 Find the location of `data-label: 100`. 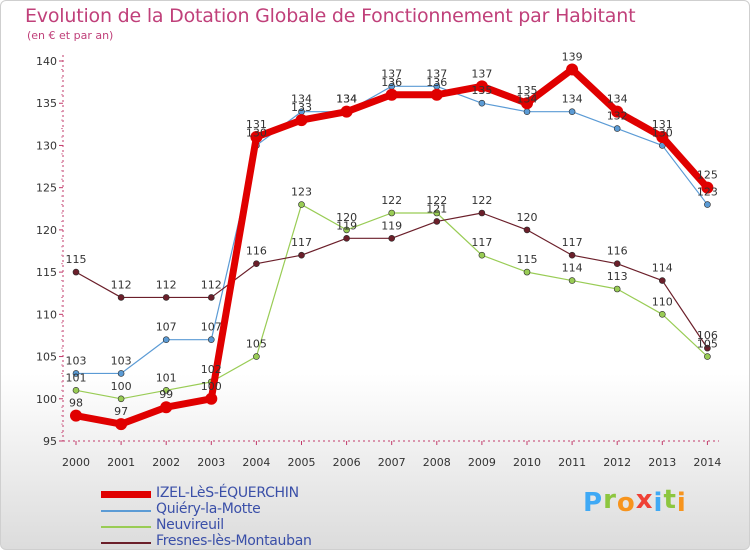

data-label: 100 is located at coordinates (211, 386).